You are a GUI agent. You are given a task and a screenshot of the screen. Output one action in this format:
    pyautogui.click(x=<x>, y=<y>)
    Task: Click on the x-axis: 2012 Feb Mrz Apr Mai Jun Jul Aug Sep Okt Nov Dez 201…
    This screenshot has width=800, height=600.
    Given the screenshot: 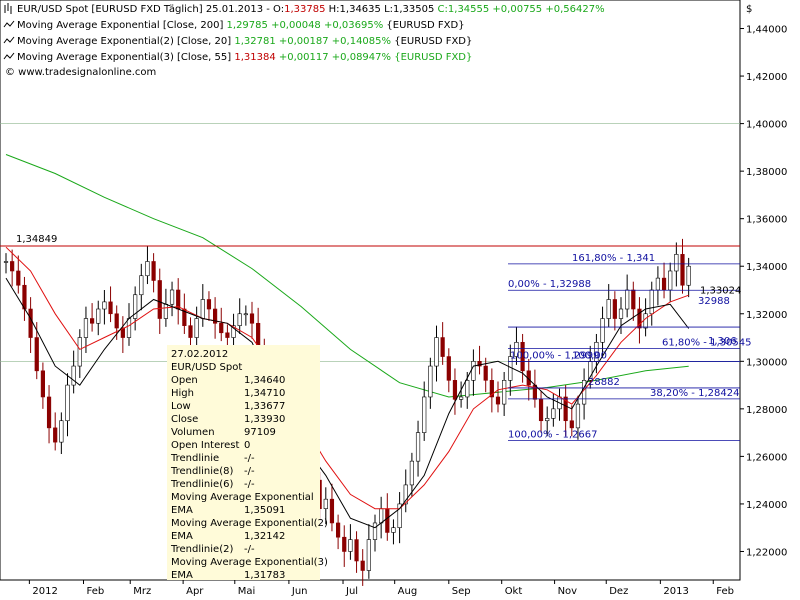 What is the action you would take?
    pyautogui.click(x=381, y=588)
    